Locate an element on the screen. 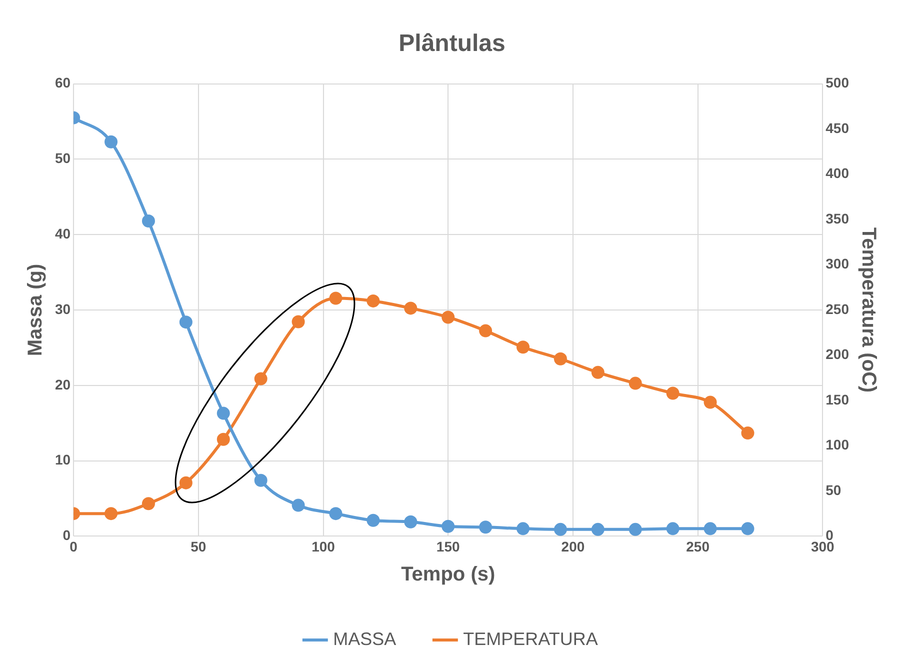  y-tick-label: 10 is located at coordinates (62, 460).